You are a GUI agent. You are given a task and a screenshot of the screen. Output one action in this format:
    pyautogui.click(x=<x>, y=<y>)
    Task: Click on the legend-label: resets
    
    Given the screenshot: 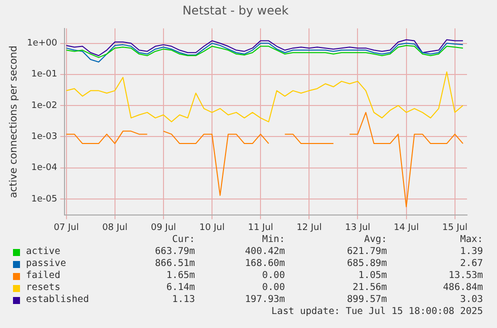 What is the action you would take?
    pyautogui.click(x=43, y=288)
    